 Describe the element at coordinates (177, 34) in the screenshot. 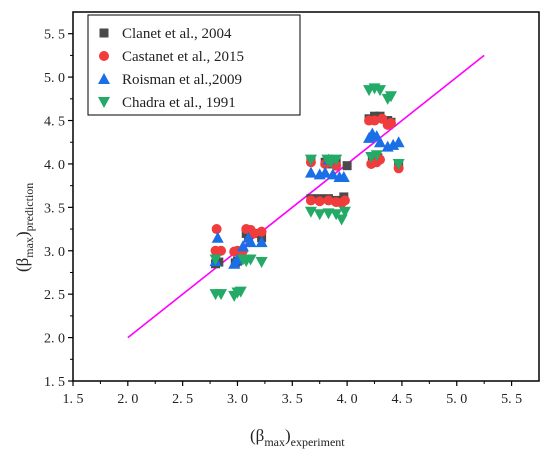

I see `legend-label-clanet: Clanet et al., 2004` at that location.